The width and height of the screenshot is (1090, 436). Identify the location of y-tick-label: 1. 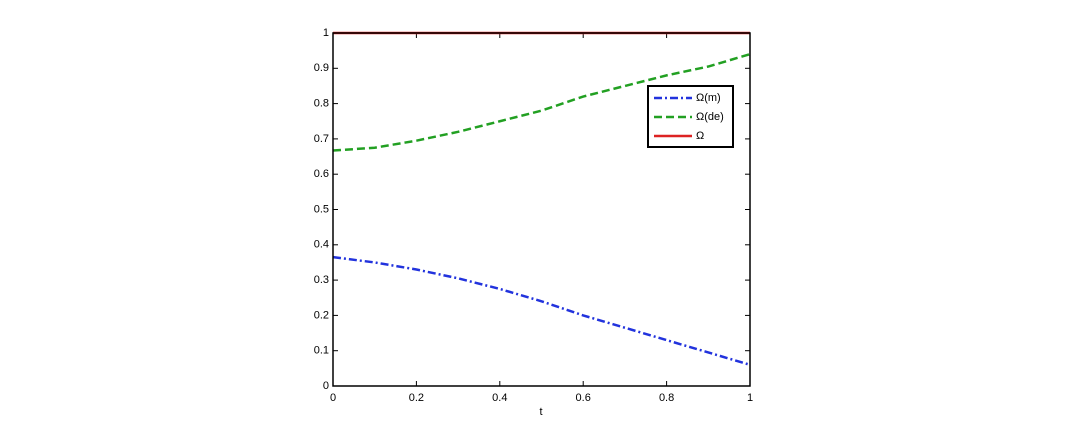
(326, 33).